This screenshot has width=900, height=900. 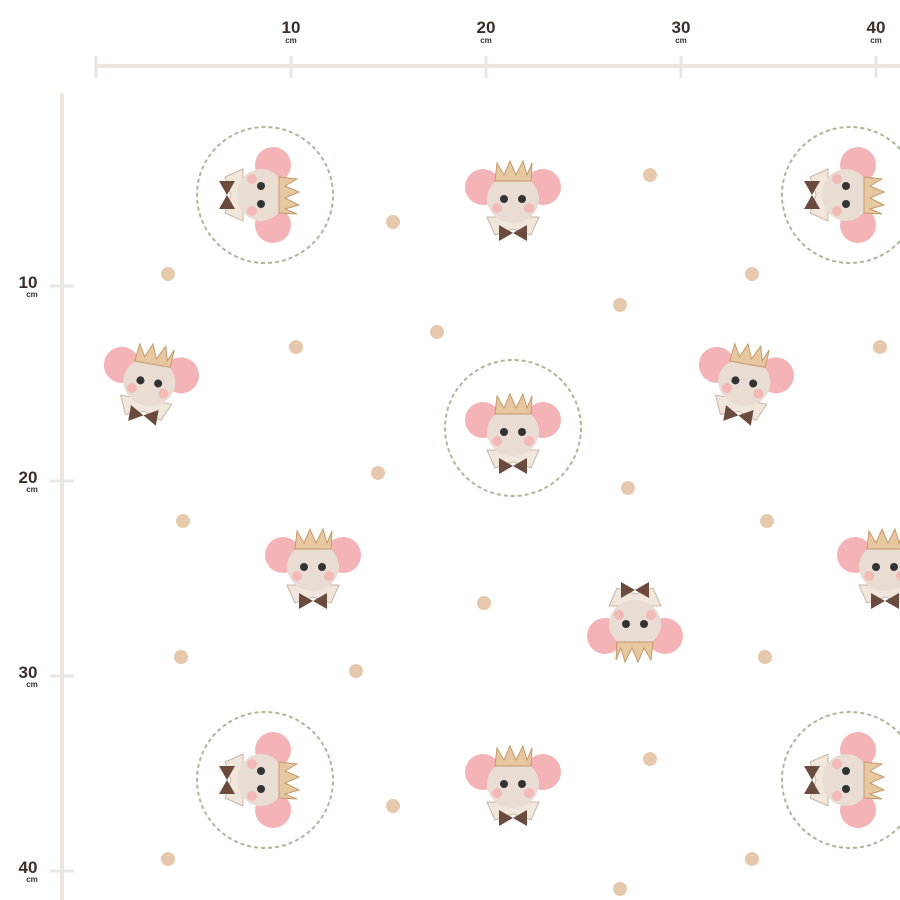 I want to click on top-tick-label: 20, so click(x=486, y=27).